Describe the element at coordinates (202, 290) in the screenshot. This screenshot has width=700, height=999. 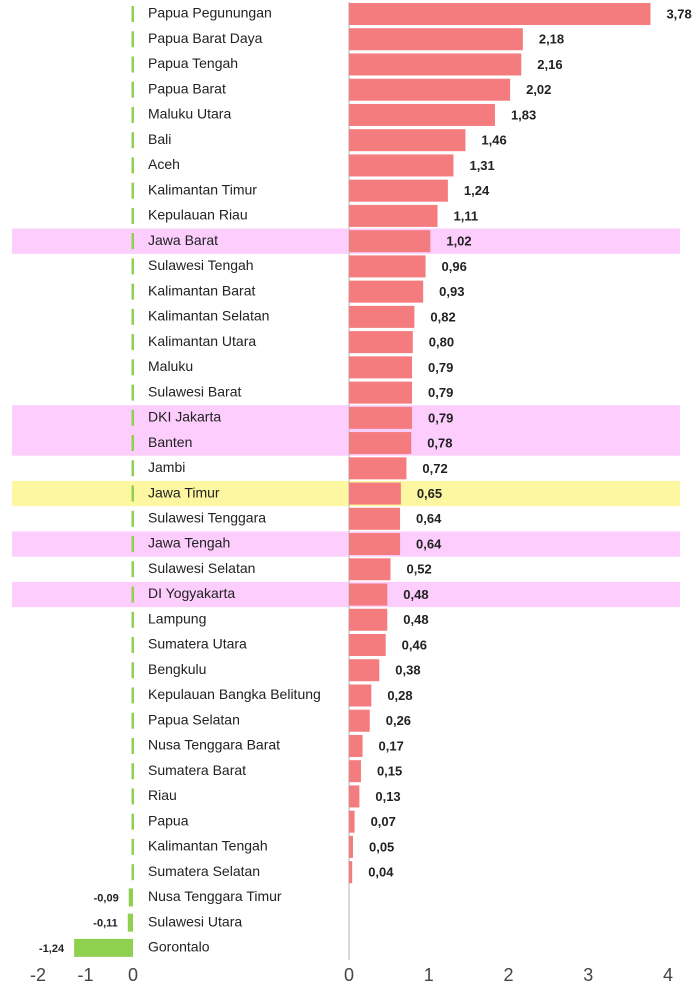
I see `category-label: Kalimantan Barat` at that location.